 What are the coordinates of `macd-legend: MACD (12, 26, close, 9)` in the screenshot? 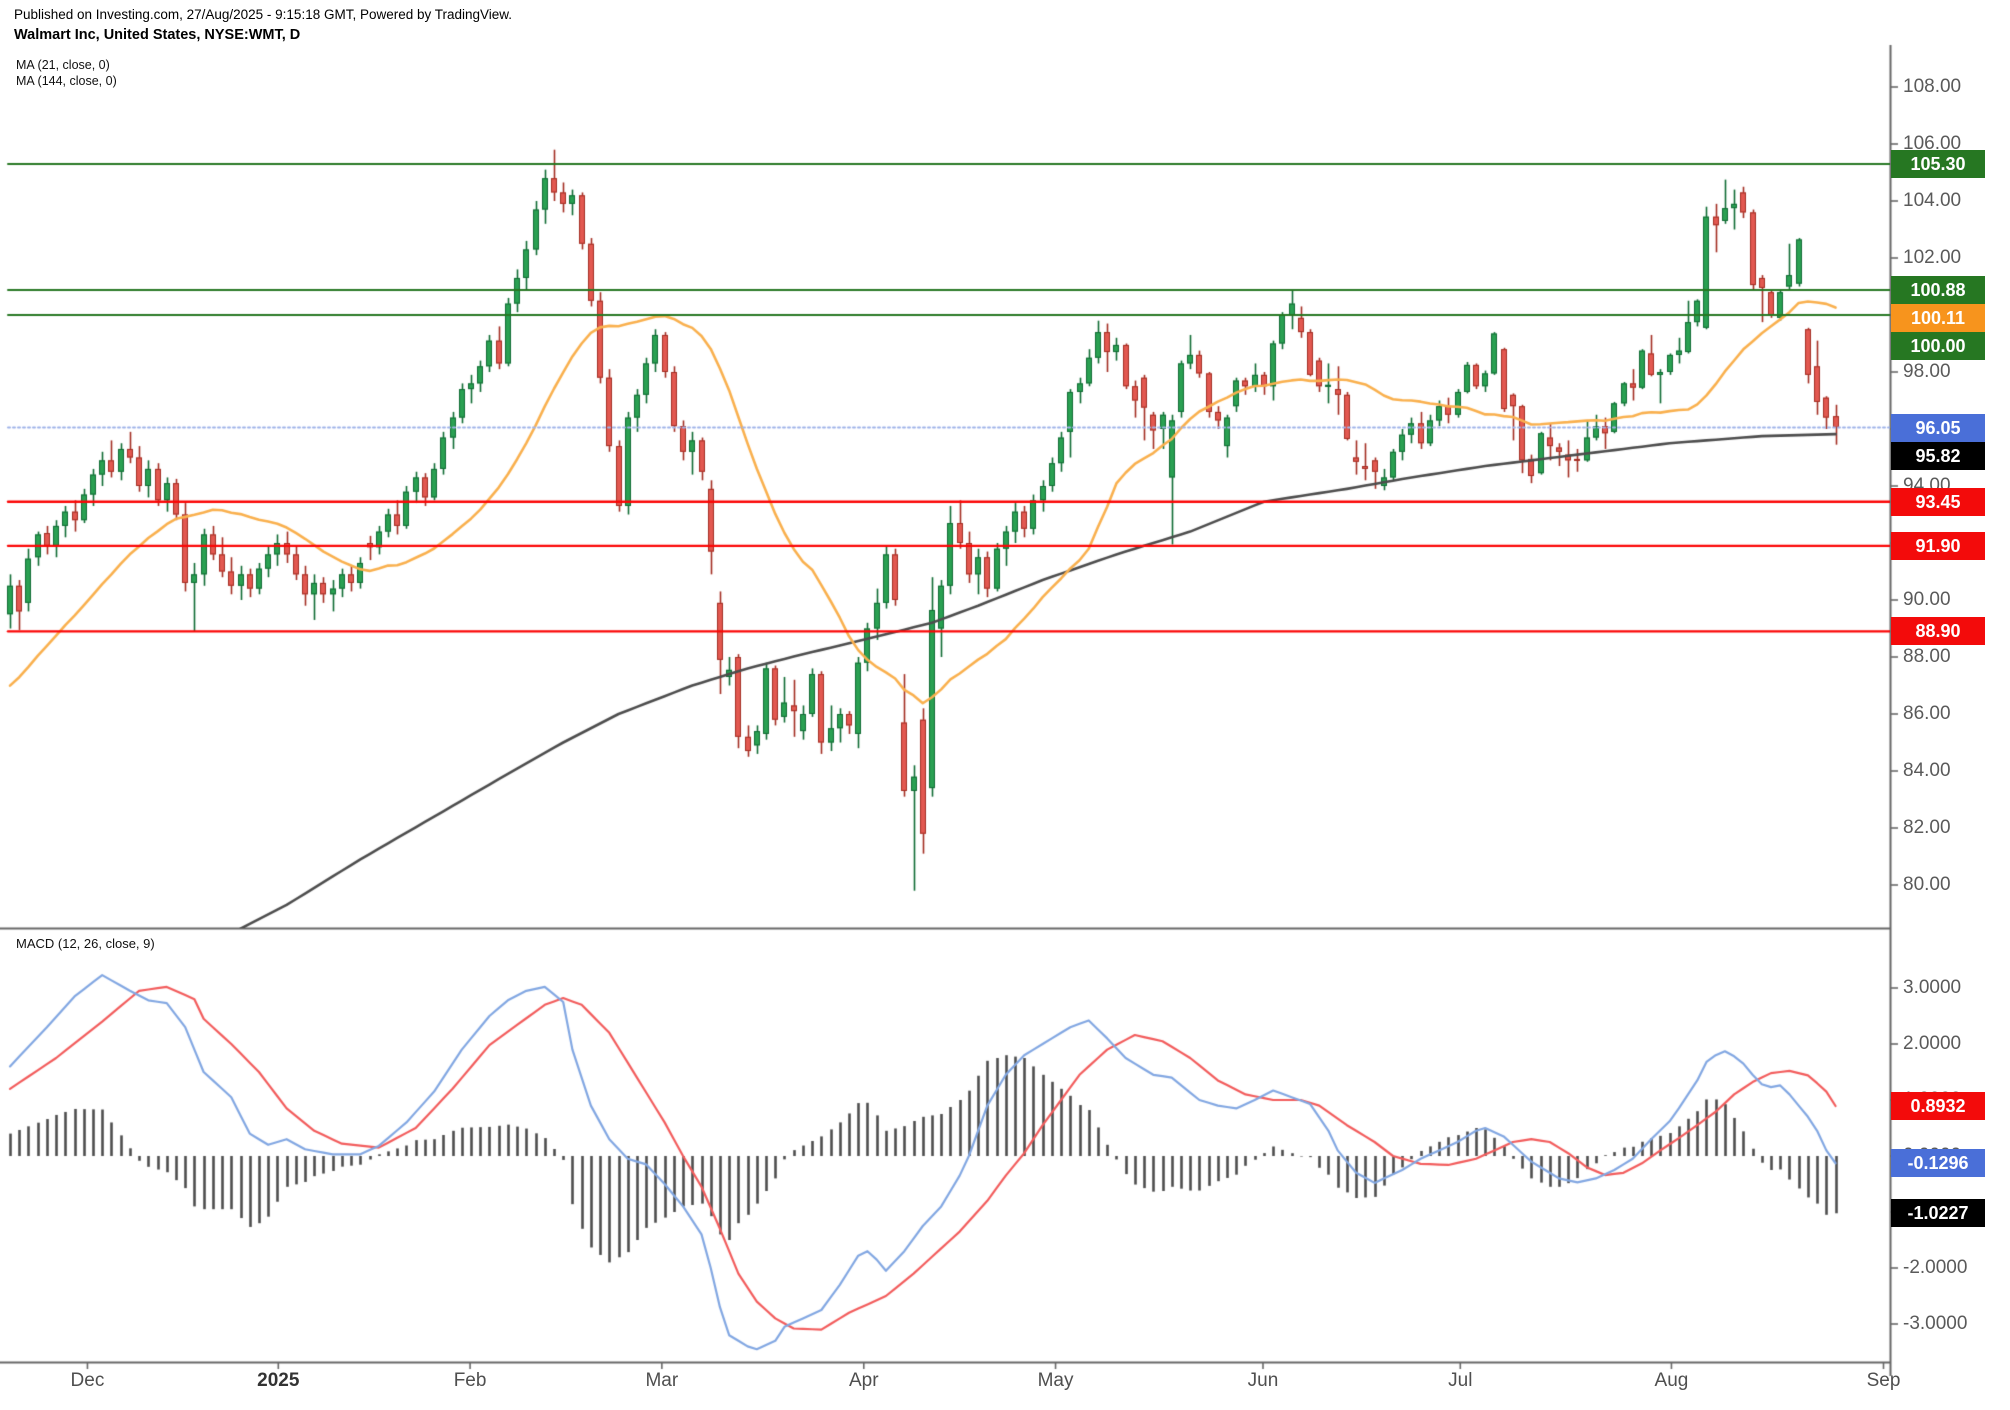 It's located at (85, 943).